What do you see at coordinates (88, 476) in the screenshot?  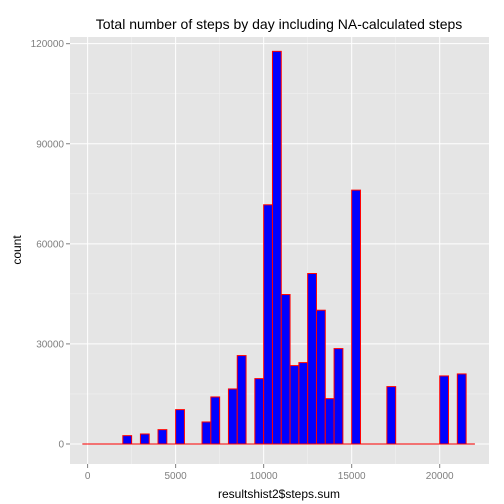 I see `x-tick-label: 0` at bounding box center [88, 476].